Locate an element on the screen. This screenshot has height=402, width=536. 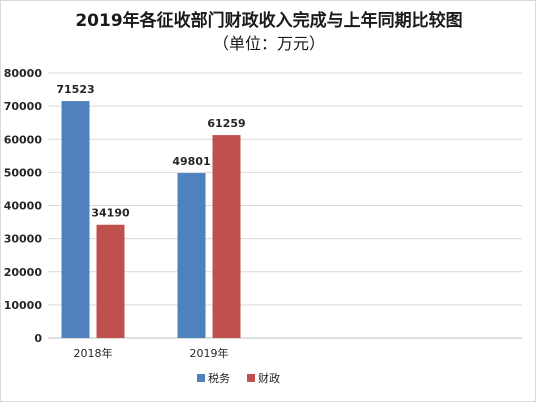
data-label: 61259 is located at coordinates (226, 123).